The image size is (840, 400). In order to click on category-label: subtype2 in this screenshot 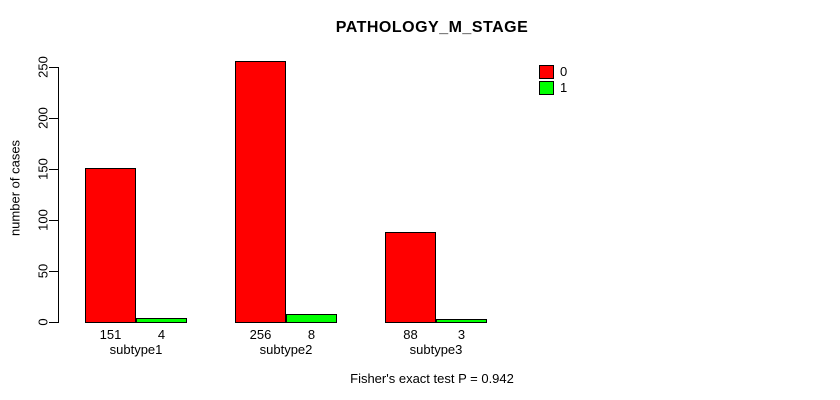, I will do `click(286, 349)`.